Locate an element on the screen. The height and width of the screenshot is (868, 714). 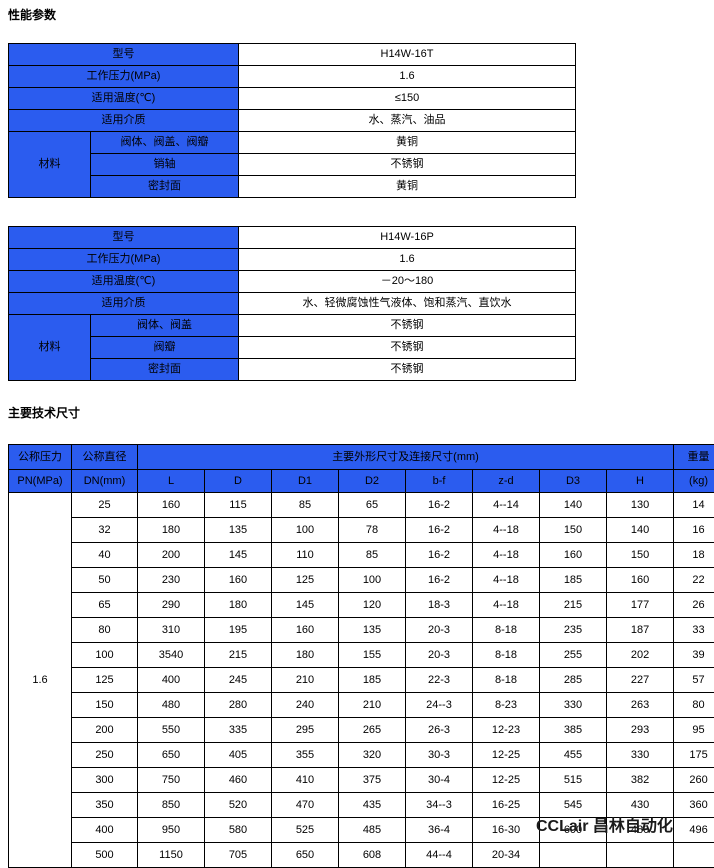
cell-dn: 350 is located at coordinates (105, 805).